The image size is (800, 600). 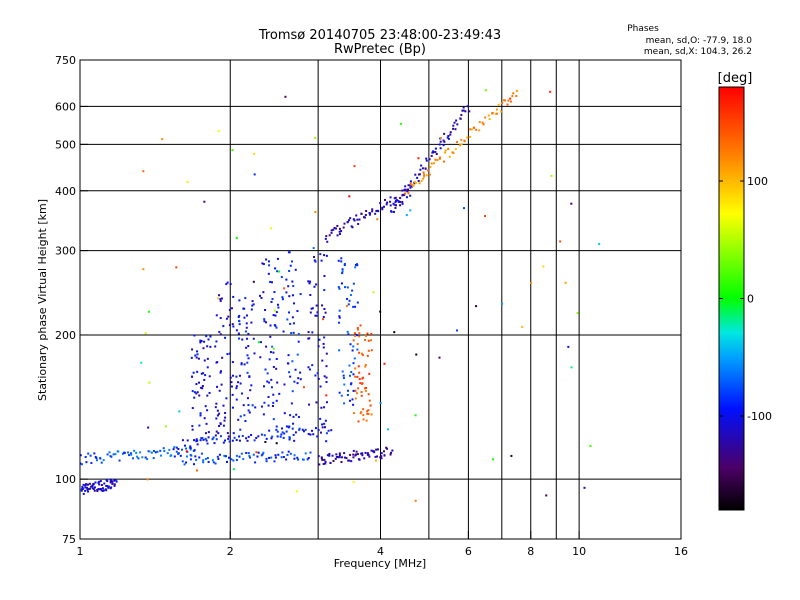 I want to click on stats-o-line: mean, sd,O: -77.9, 18.0, so click(x=699, y=41).